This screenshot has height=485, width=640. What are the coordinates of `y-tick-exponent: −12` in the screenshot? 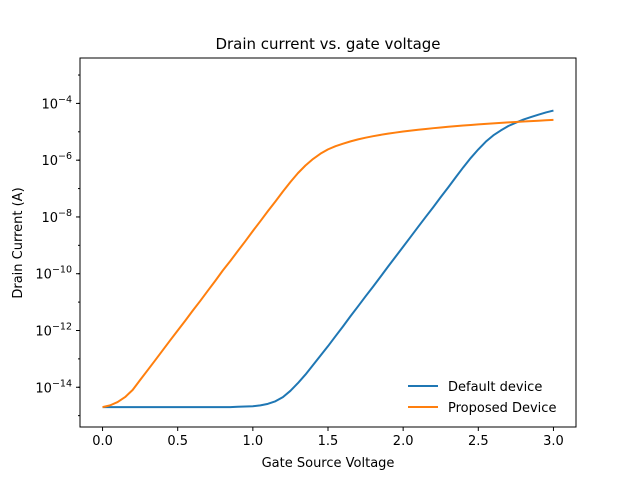 It's located at (62, 326).